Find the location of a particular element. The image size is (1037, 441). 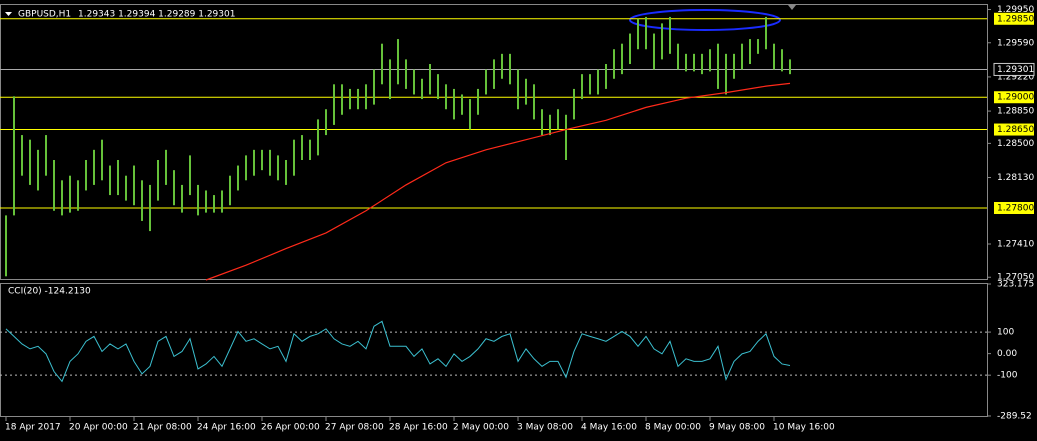

y-tick-label: 323.175 is located at coordinates (1015, 285).